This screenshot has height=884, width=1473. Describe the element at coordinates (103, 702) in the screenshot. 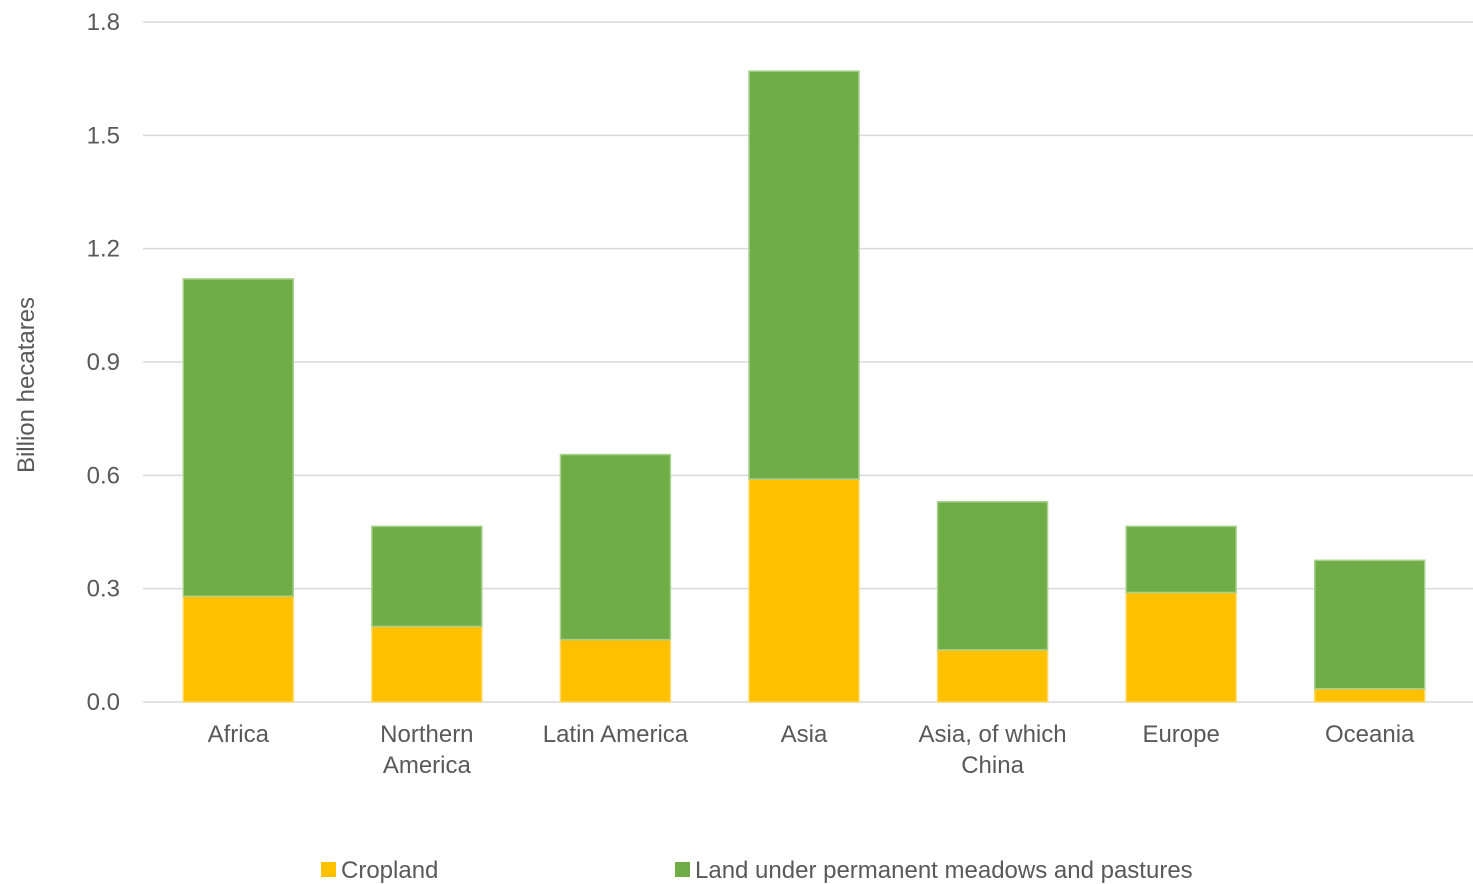

I see `y-tick-label: 0.0` at that location.